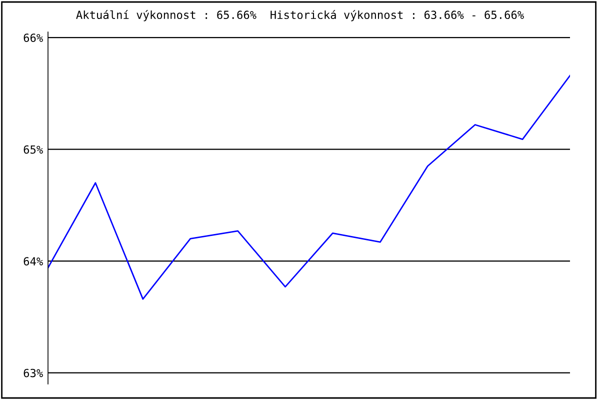  Describe the element at coordinates (33, 373) in the screenshot. I see `y-tick-label: 63%` at that location.